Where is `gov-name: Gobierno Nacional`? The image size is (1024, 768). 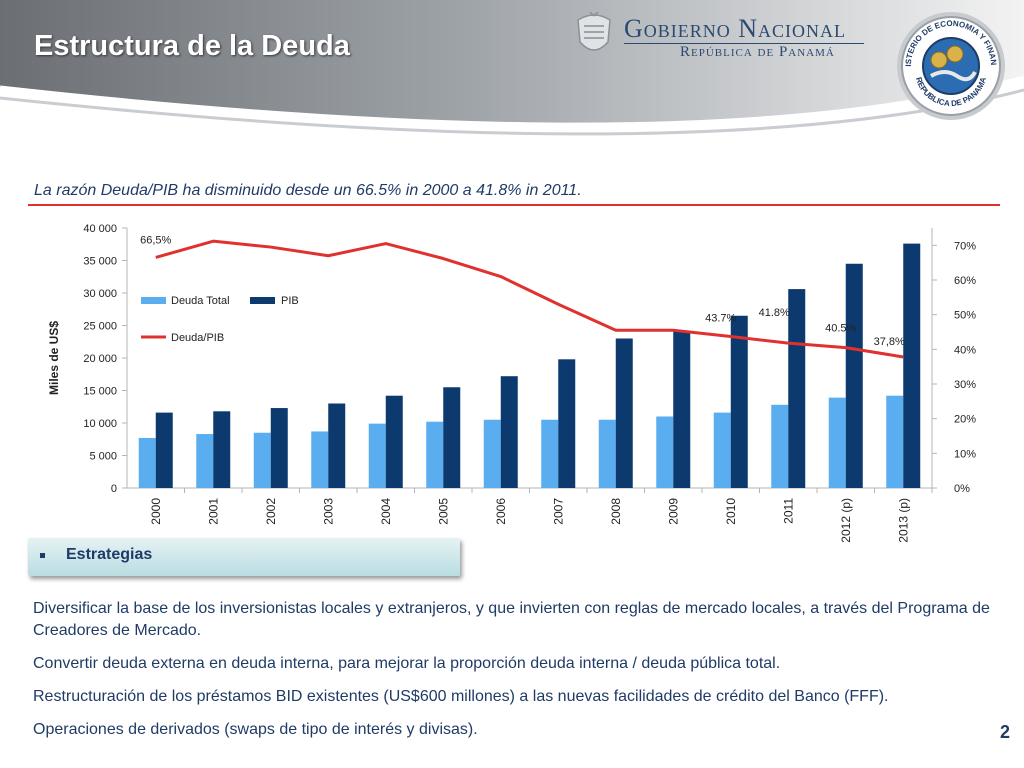 gov-name: Gobierno Nacional is located at coordinates (735, 28).